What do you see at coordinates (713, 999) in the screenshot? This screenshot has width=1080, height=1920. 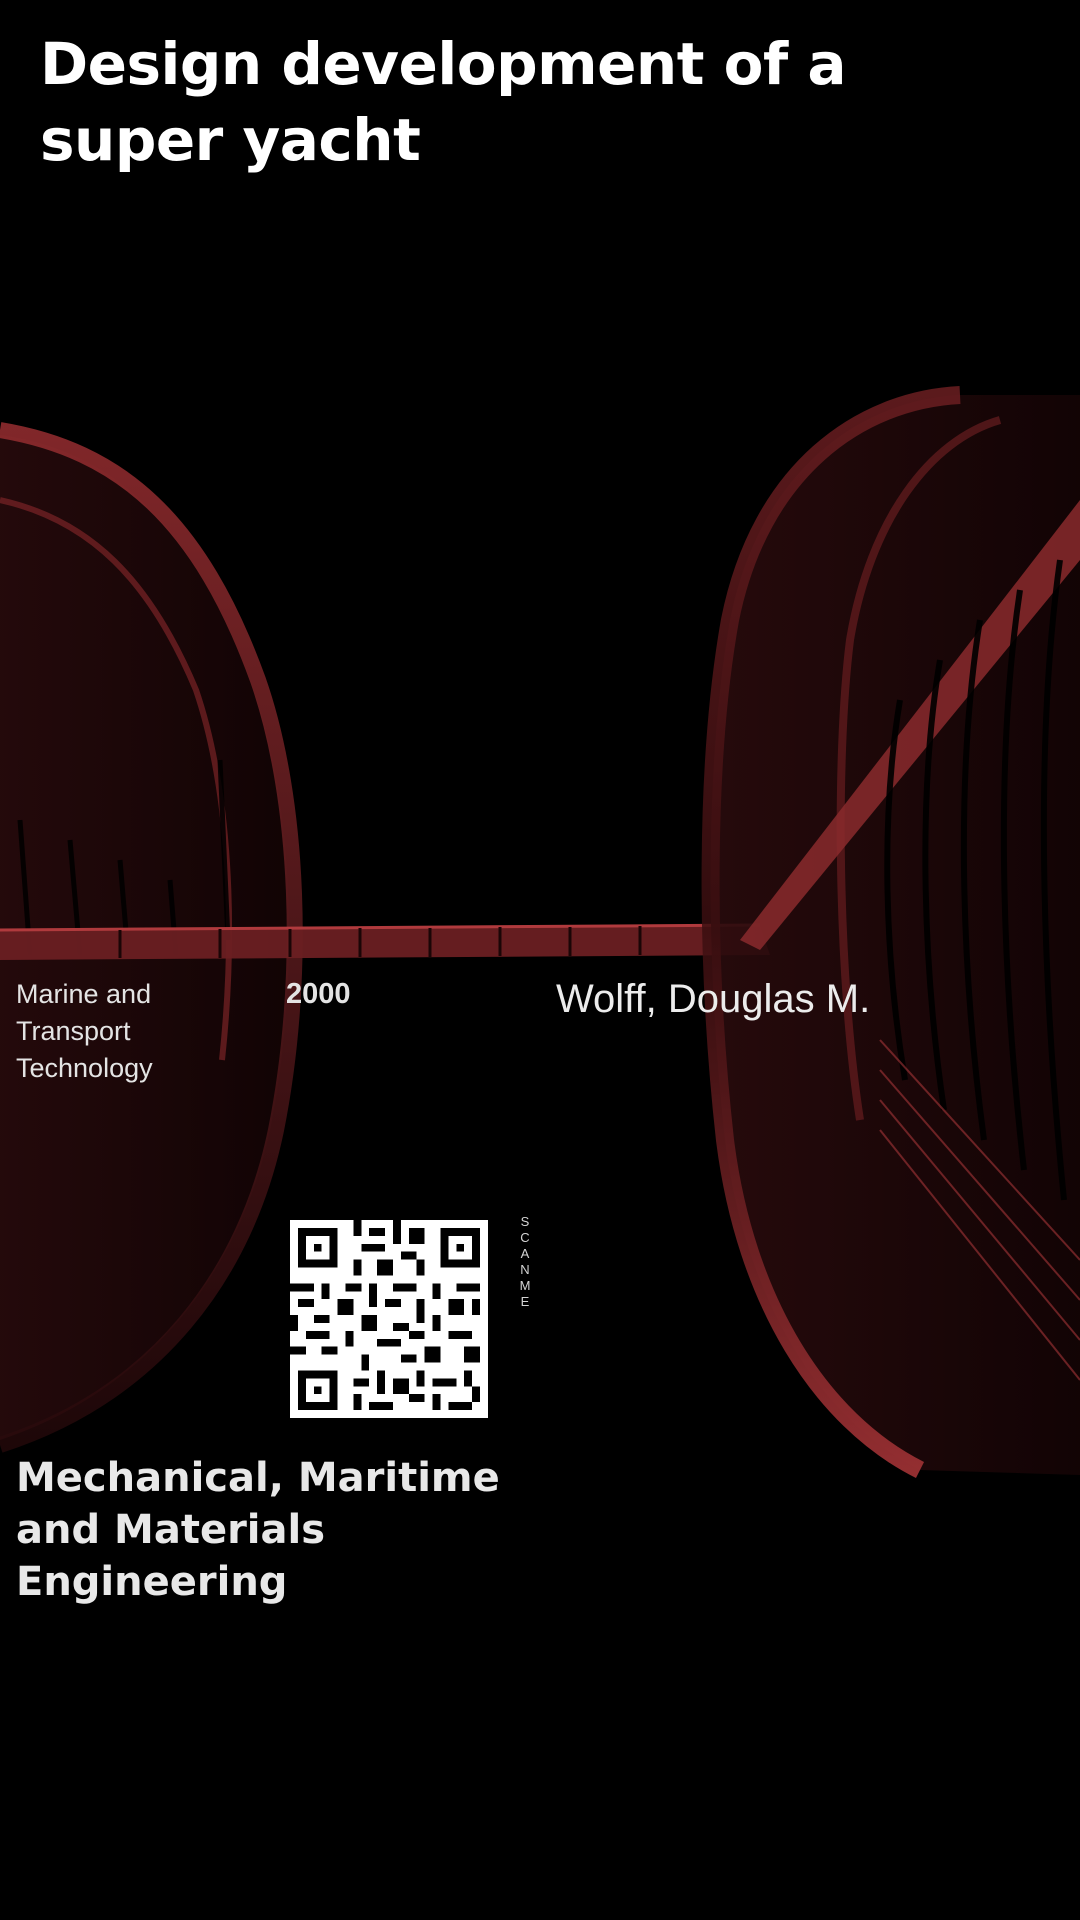 I see `author-name: Wolff, Douglas M.` at bounding box center [713, 999].